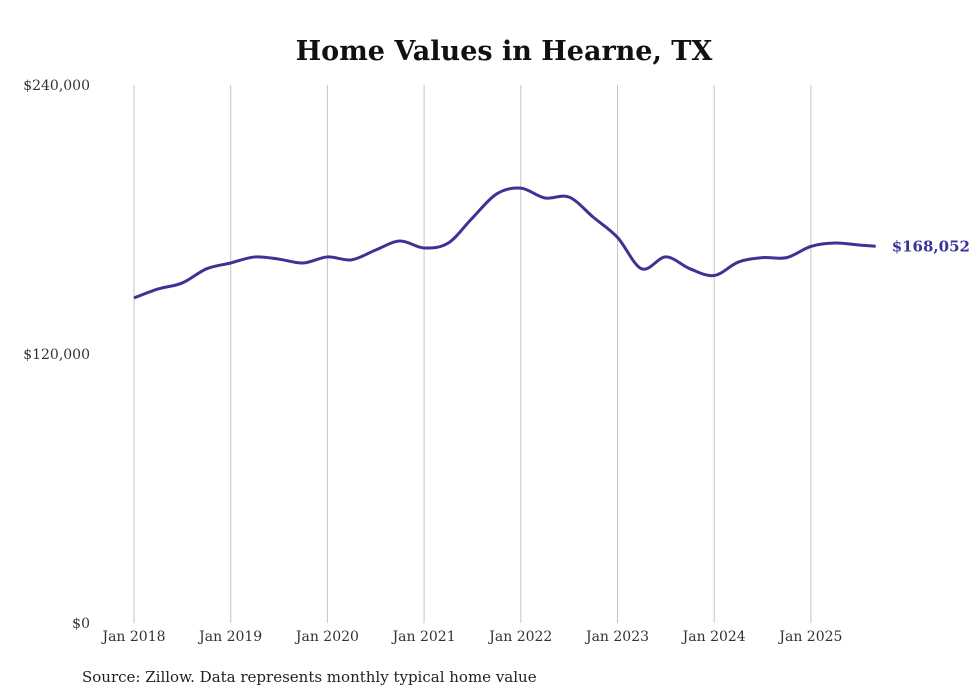 This screenshot has width=980, height=699. Describe the element at coordinates (519, 637) in the screenshot. I see `x-tick-label: Jan 2022` at that location.